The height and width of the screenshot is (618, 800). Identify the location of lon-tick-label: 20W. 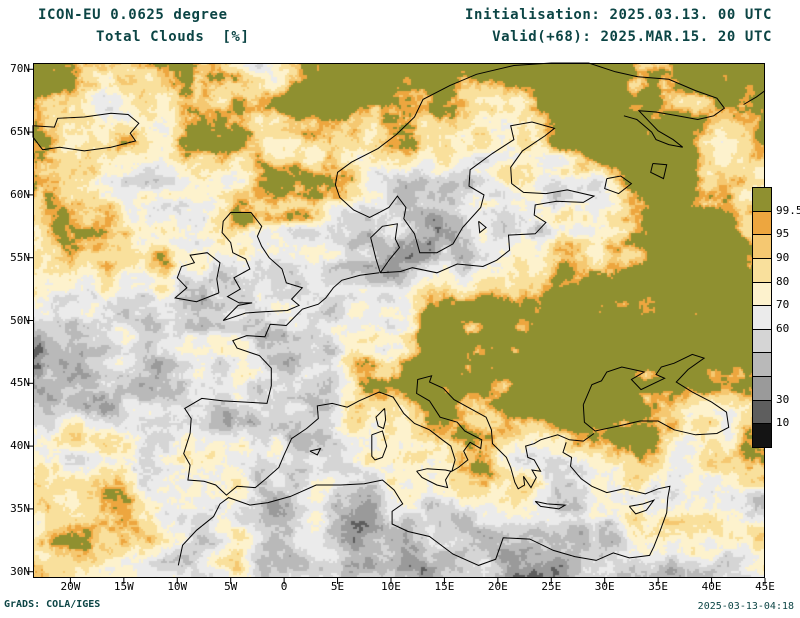
(70, 586).